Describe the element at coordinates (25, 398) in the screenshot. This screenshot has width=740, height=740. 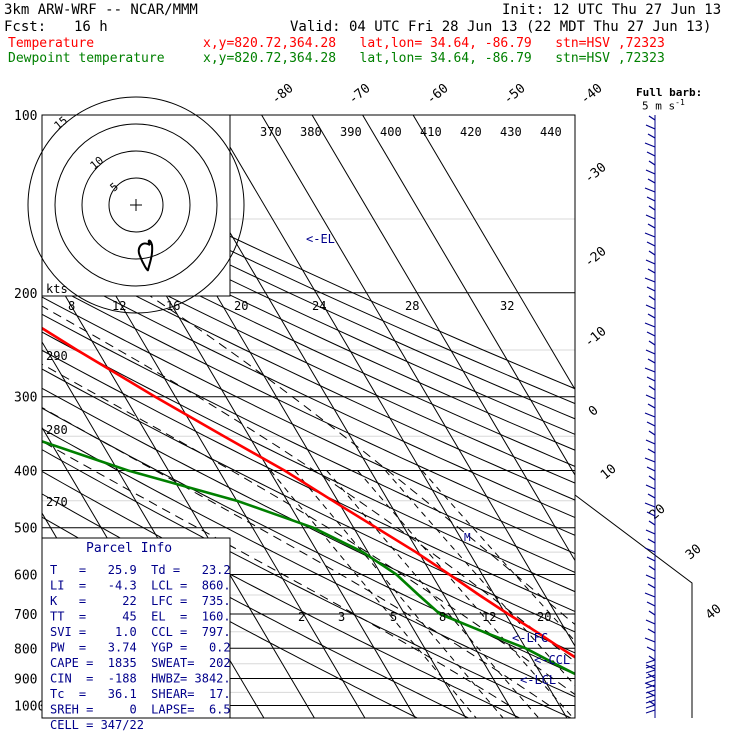
I see `pressure-label-300: 300` at that location.